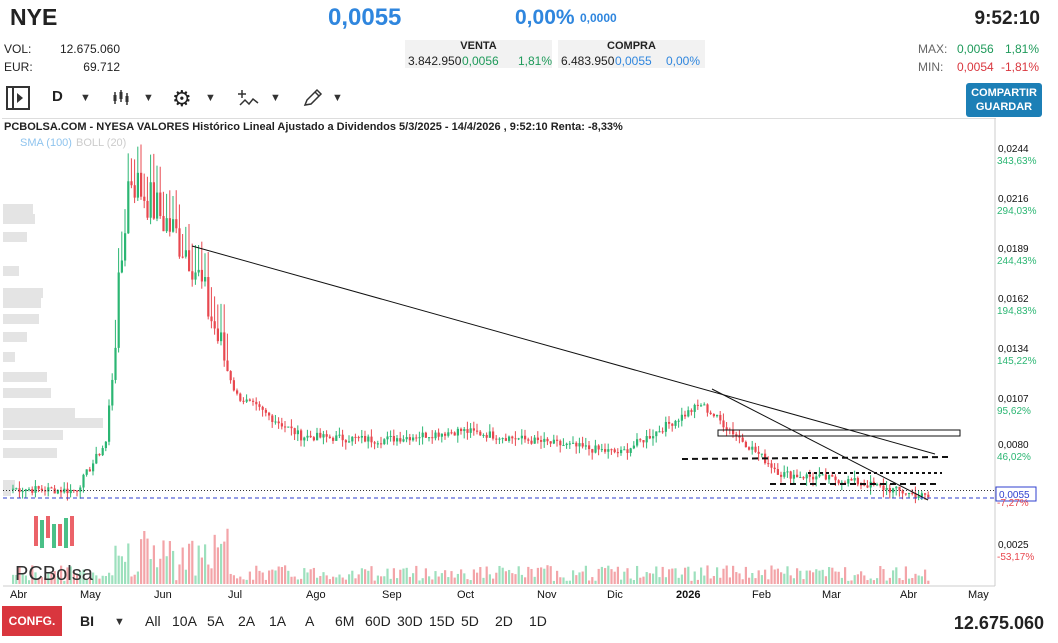 This screenshot has height=643, width=1058. What do you see at coordinates (410, 621) in the screenshot?
I see `period-button-30d: 30D` at bounding box center [410, 621].